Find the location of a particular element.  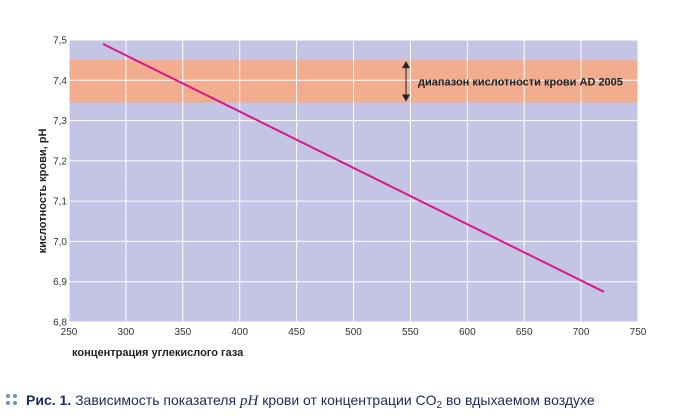

y-tick-label: 7,0 is located at coordinates (60, 242).